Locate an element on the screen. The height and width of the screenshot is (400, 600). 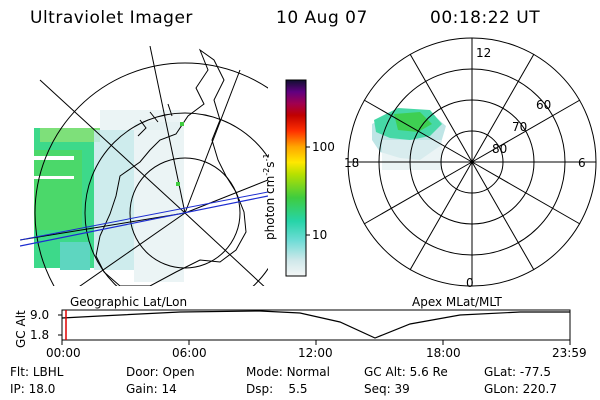
time-tick-0600: 06:00 is located at coordinates (189, 353).